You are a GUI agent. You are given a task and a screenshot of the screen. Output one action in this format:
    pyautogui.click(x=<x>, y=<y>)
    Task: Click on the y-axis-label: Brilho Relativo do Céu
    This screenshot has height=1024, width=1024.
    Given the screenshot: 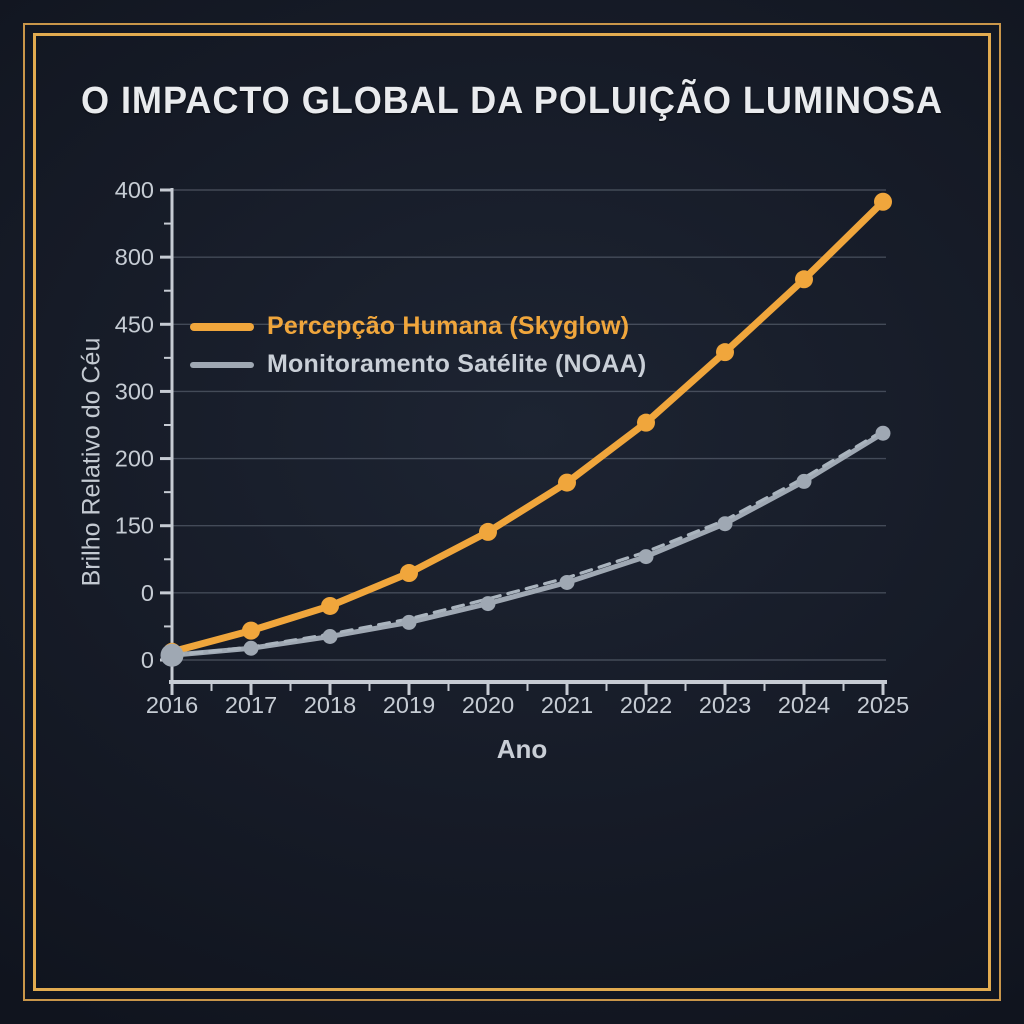 What is the action you would take?
    pyautogui.click(x=91, y=462)
    